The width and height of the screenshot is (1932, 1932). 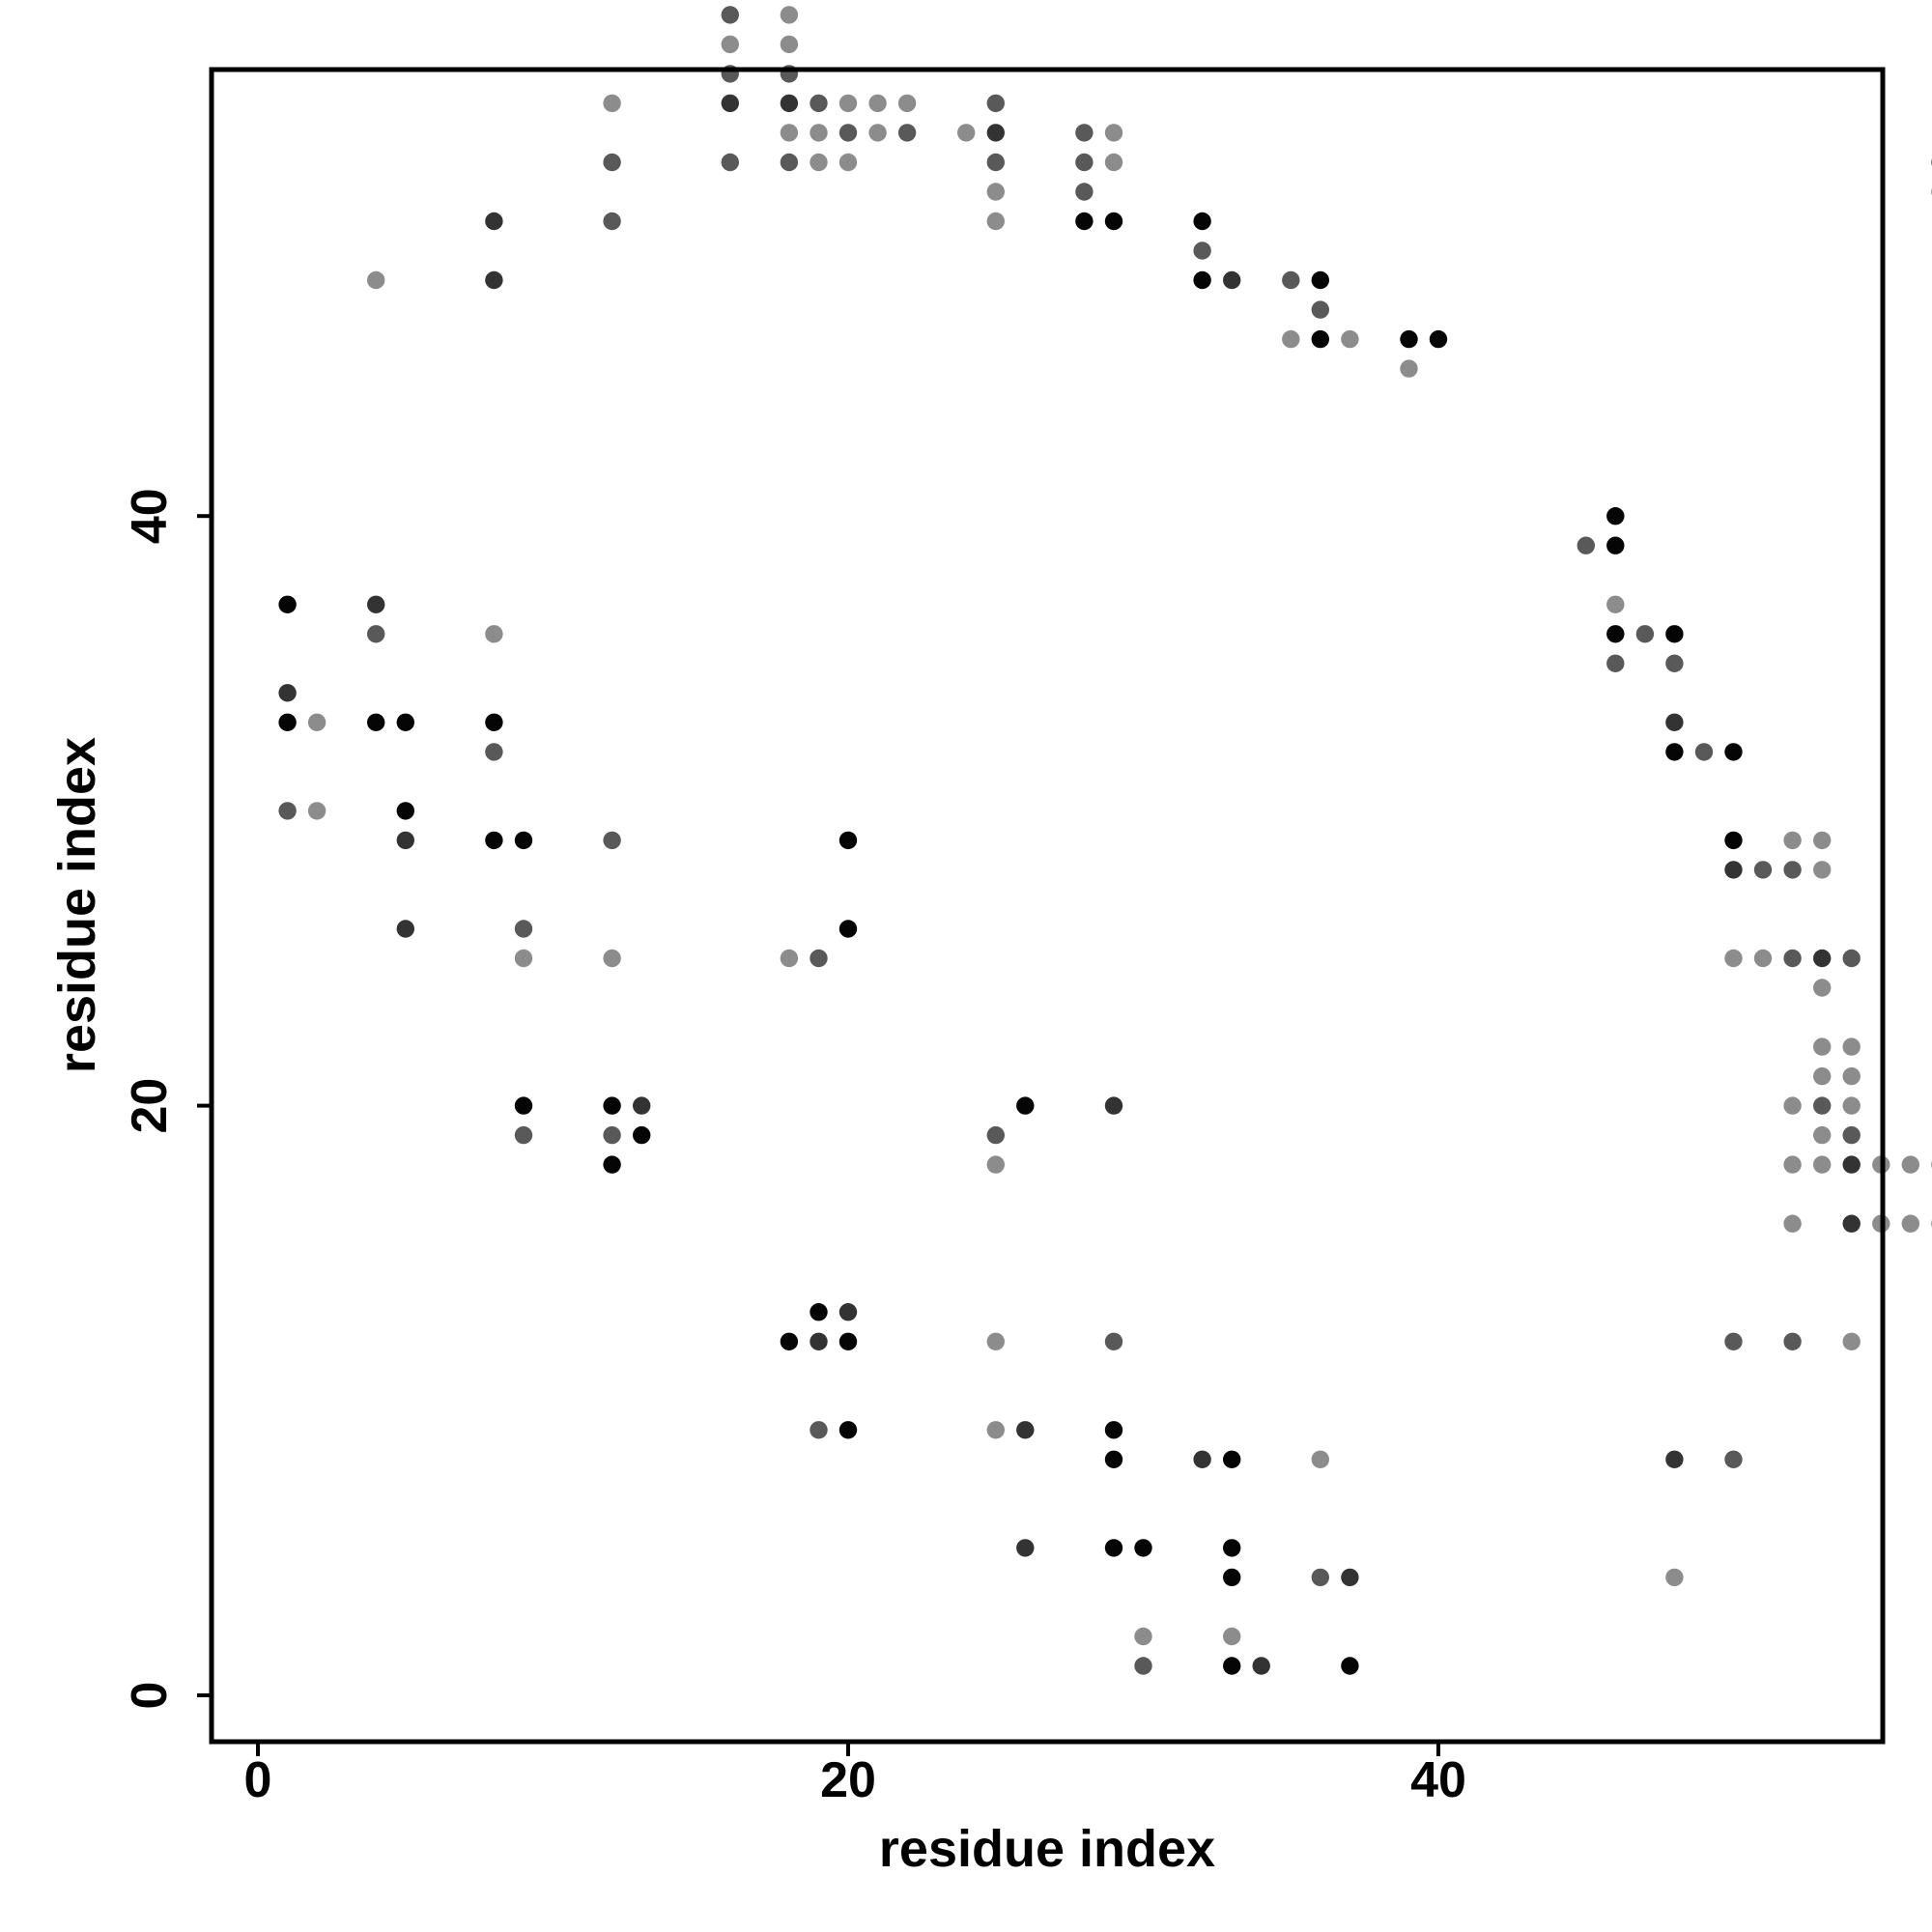 What do you see at coordinates (1438, 1780) in the screenshot?
I see `x-tick-label: 40` at bounding box center [1438, 1780].